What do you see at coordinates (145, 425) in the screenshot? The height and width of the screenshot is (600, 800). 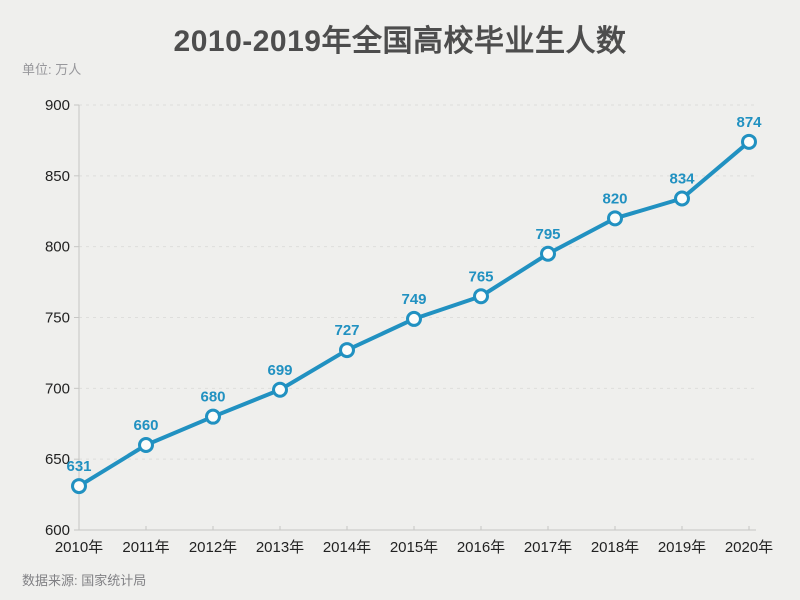 I see `data-point-label: 660` at bounding box center [145, 425].